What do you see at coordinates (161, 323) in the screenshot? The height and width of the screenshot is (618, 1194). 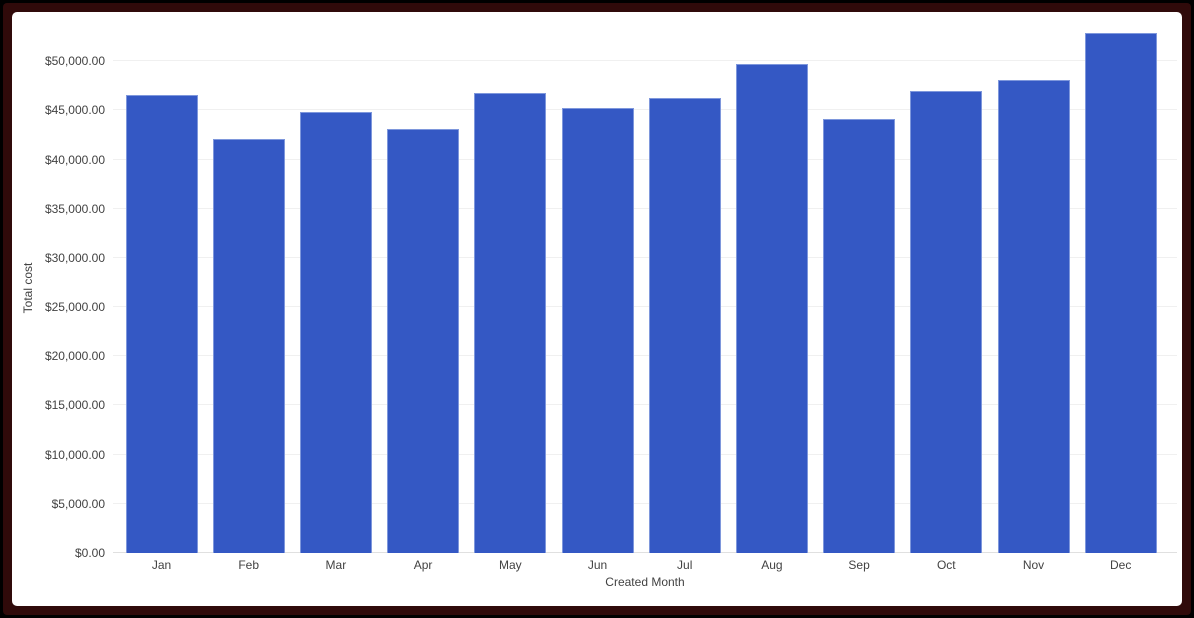 I see `bar-jan` at bounding box center [161, 323].